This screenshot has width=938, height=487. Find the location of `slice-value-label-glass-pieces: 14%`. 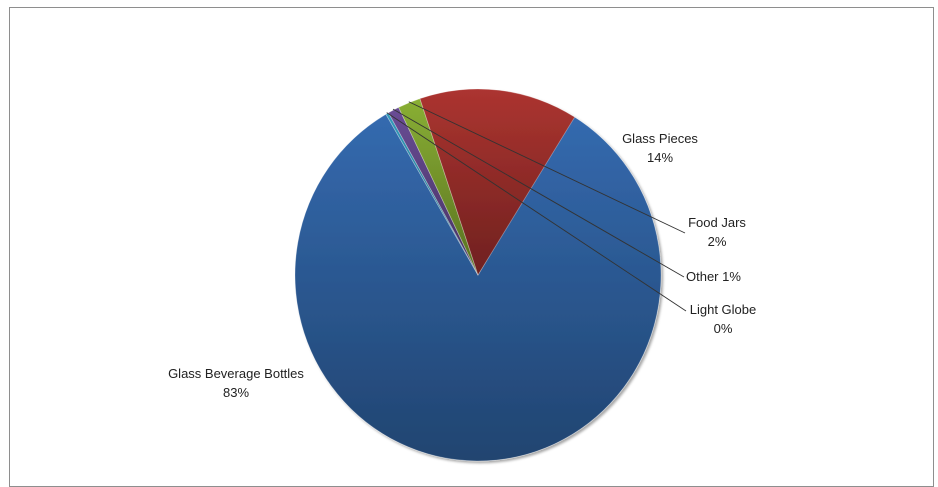

slice-value-label-glass-pieces: 14% is located at coordinates (660, 157).